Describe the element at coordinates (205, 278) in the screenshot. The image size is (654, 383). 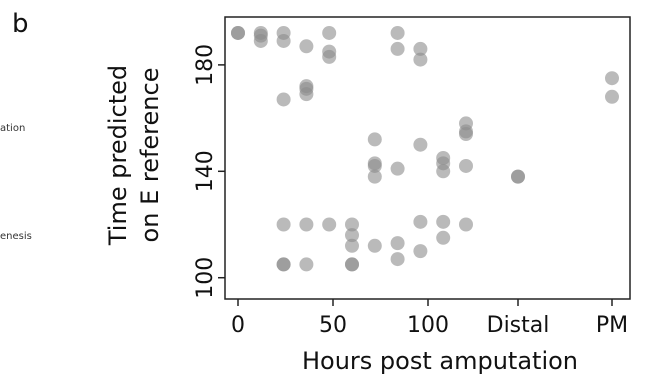
I see `y-tick-label: 100` at that location.